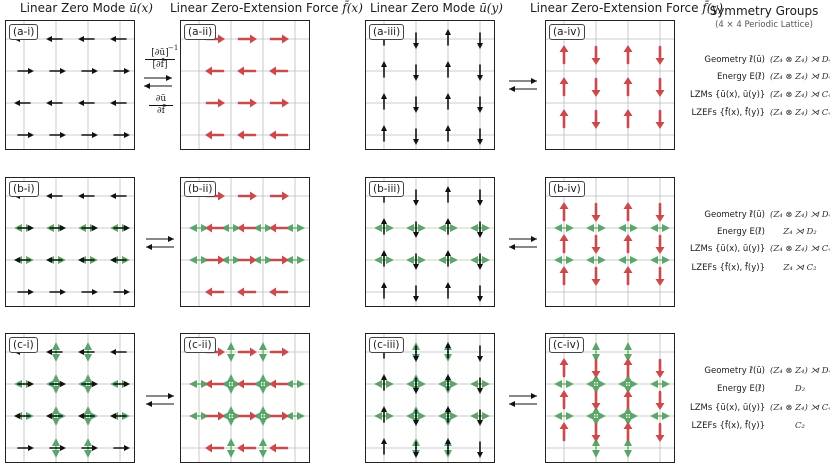 Image resolution: width=830 pixels, height=470 pixels. I want to click on column-title-text: Linear Zero Mode, so click(73, 8).